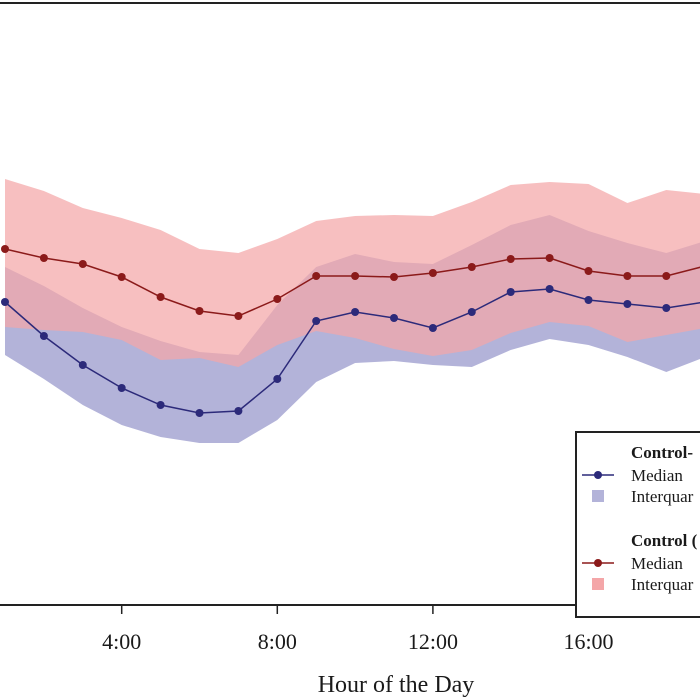 This screenshot has height=700, width=700. What do you see at coordinates (433, 641) in the screenshot?
I see `x-tick-label: 12:00` at bounding box center [433, 641].